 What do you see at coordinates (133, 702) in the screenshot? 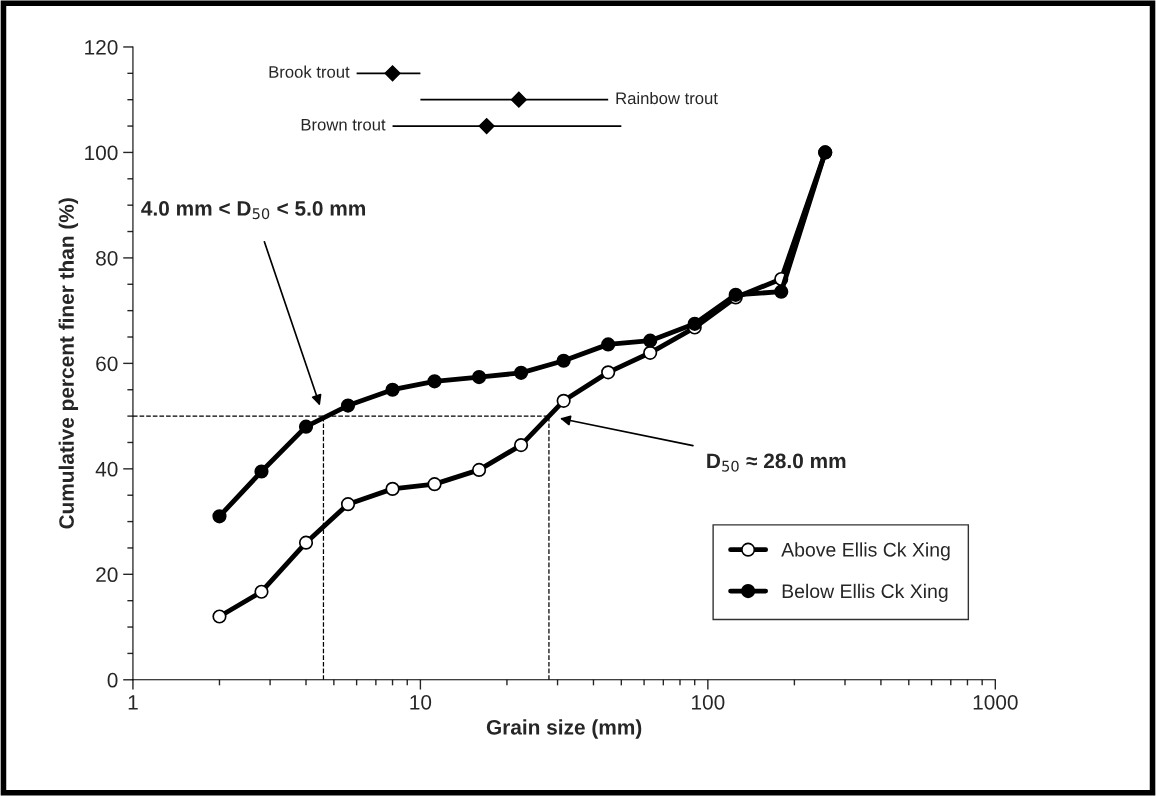
I see `x-tick-label: 1` at bounding box center [133, 702].